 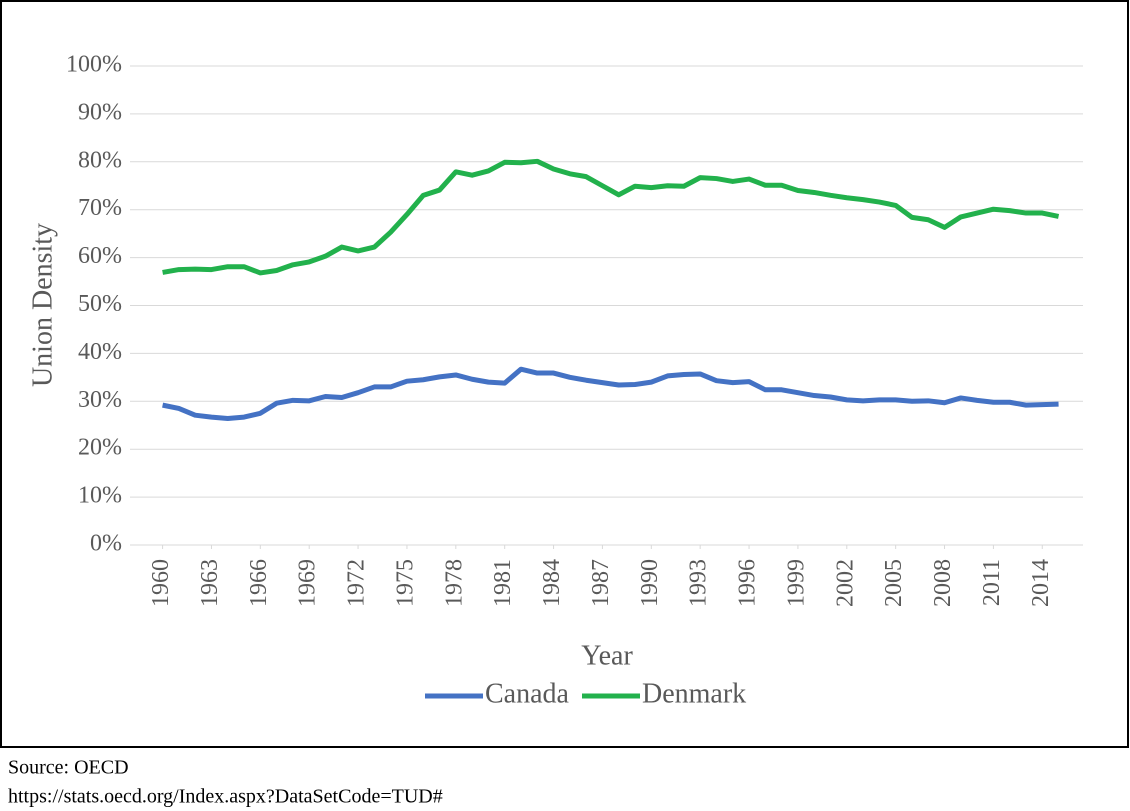 I want to click on x-tick-label: 2014, so click(x=1041, y=583).